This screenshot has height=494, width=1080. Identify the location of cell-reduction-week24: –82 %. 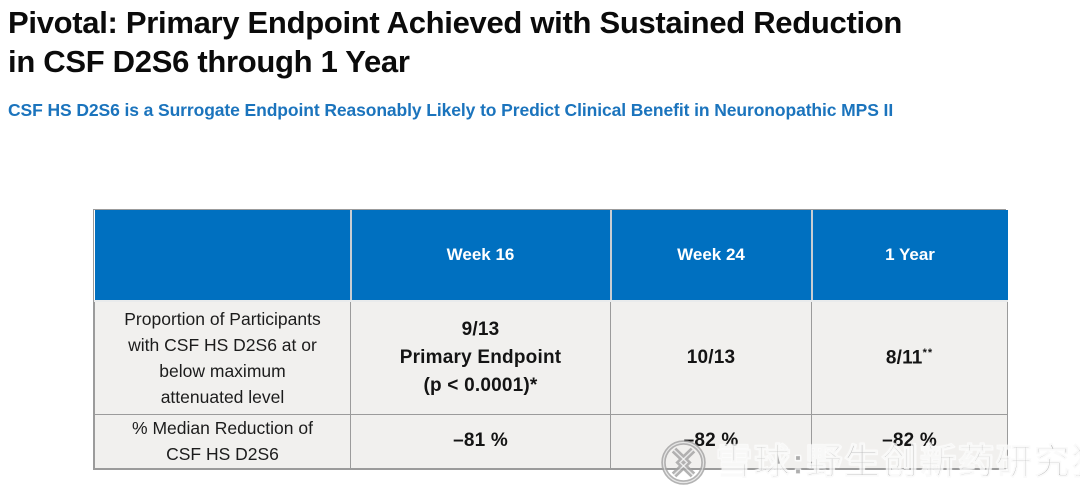
(711, 441).